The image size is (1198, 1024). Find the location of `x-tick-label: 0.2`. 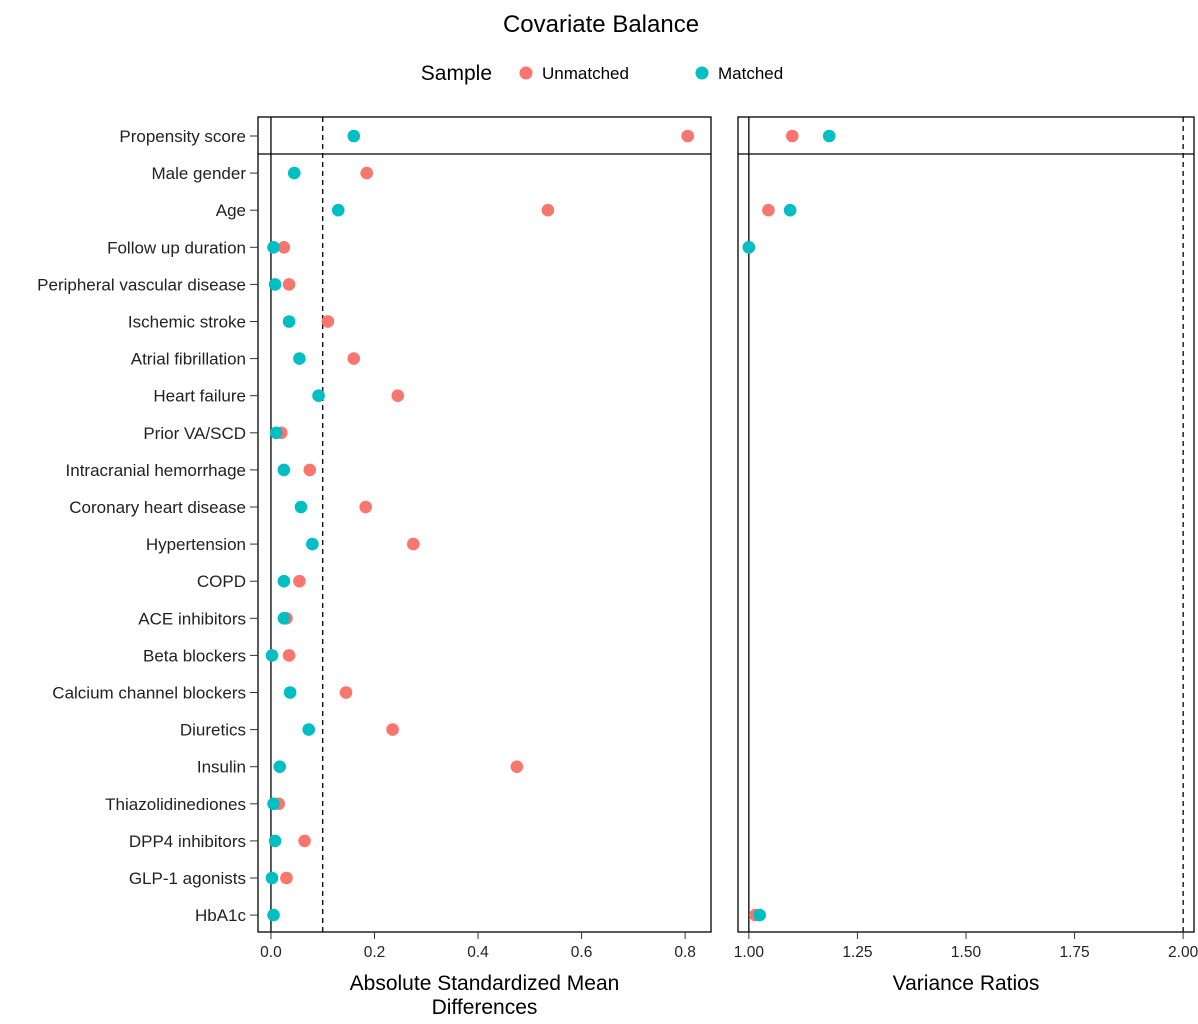

x-tick-label: 0.2 is located at coordinates (375, 952).